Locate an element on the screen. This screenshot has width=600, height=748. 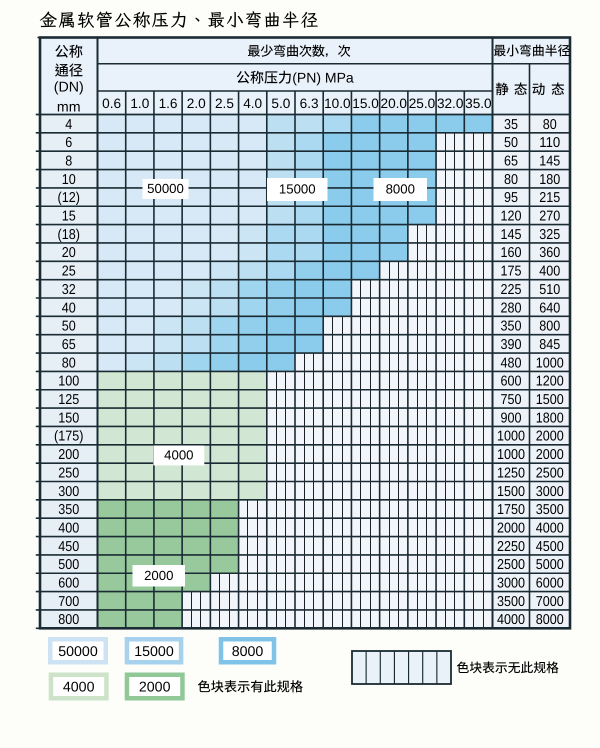
svg-text: (18) is located at coordinates (69, 235).